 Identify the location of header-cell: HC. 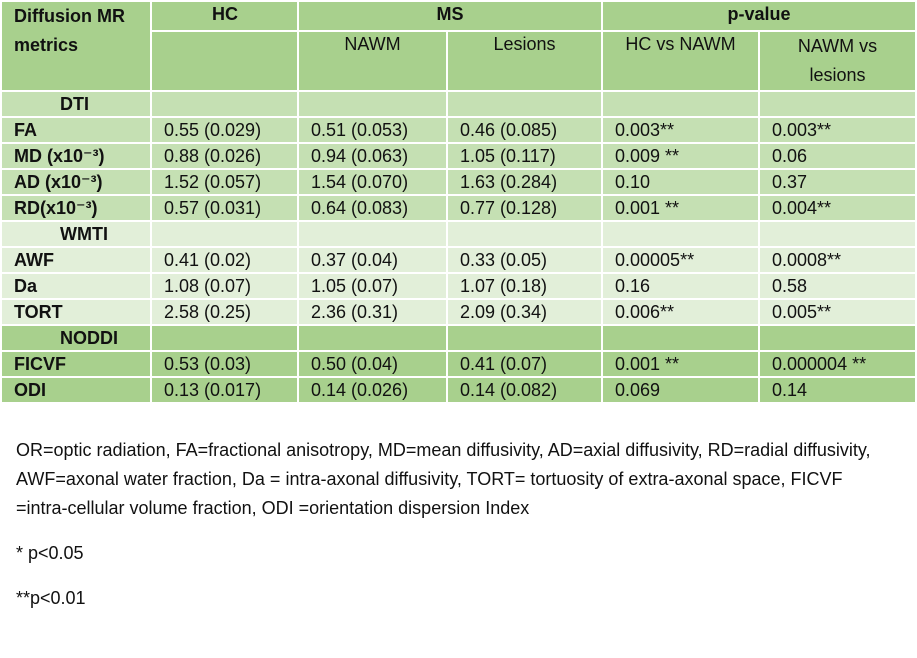
(224, 16).